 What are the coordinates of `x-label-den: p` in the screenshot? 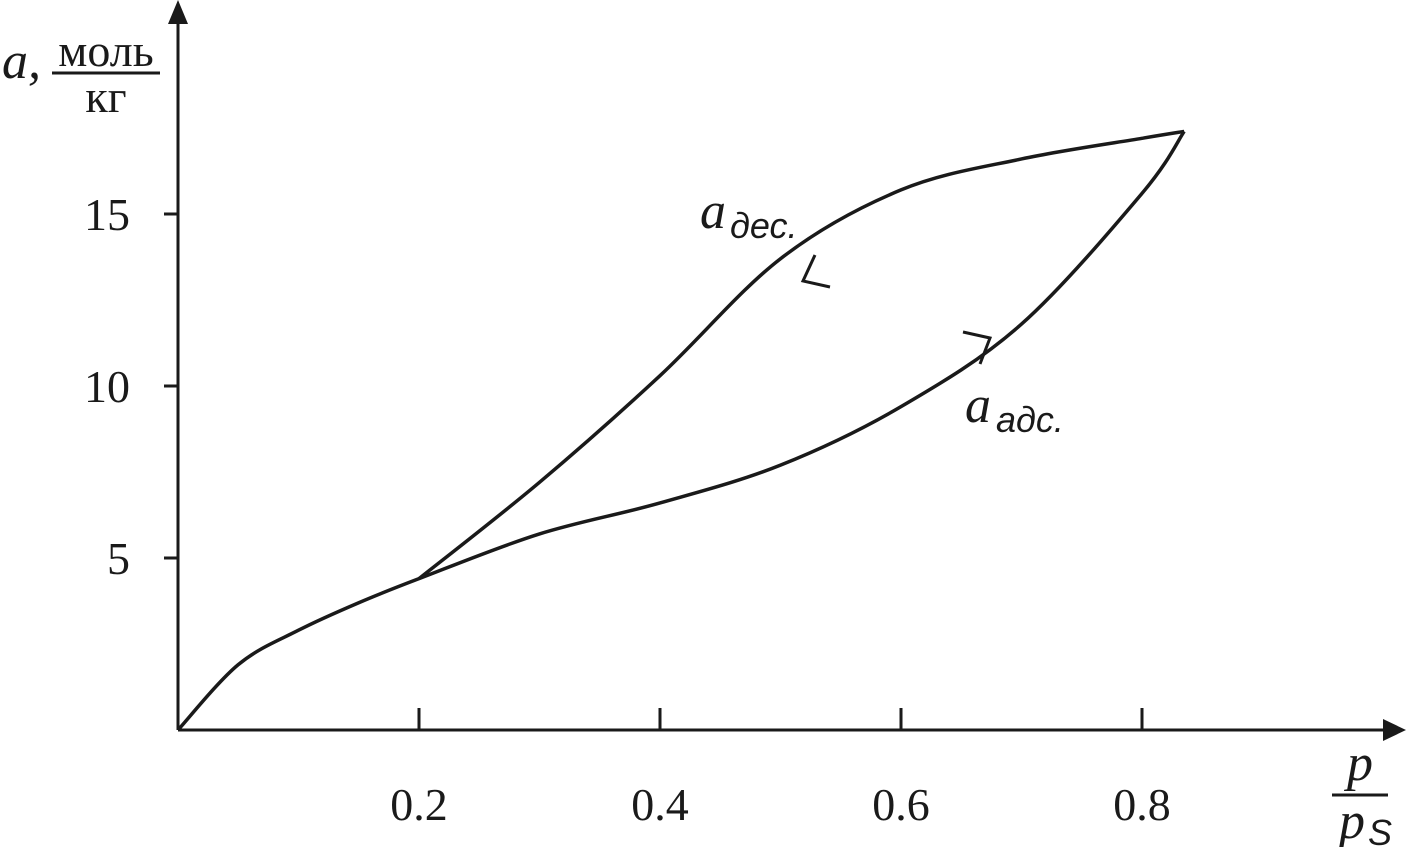 It's located at (1350, 820).